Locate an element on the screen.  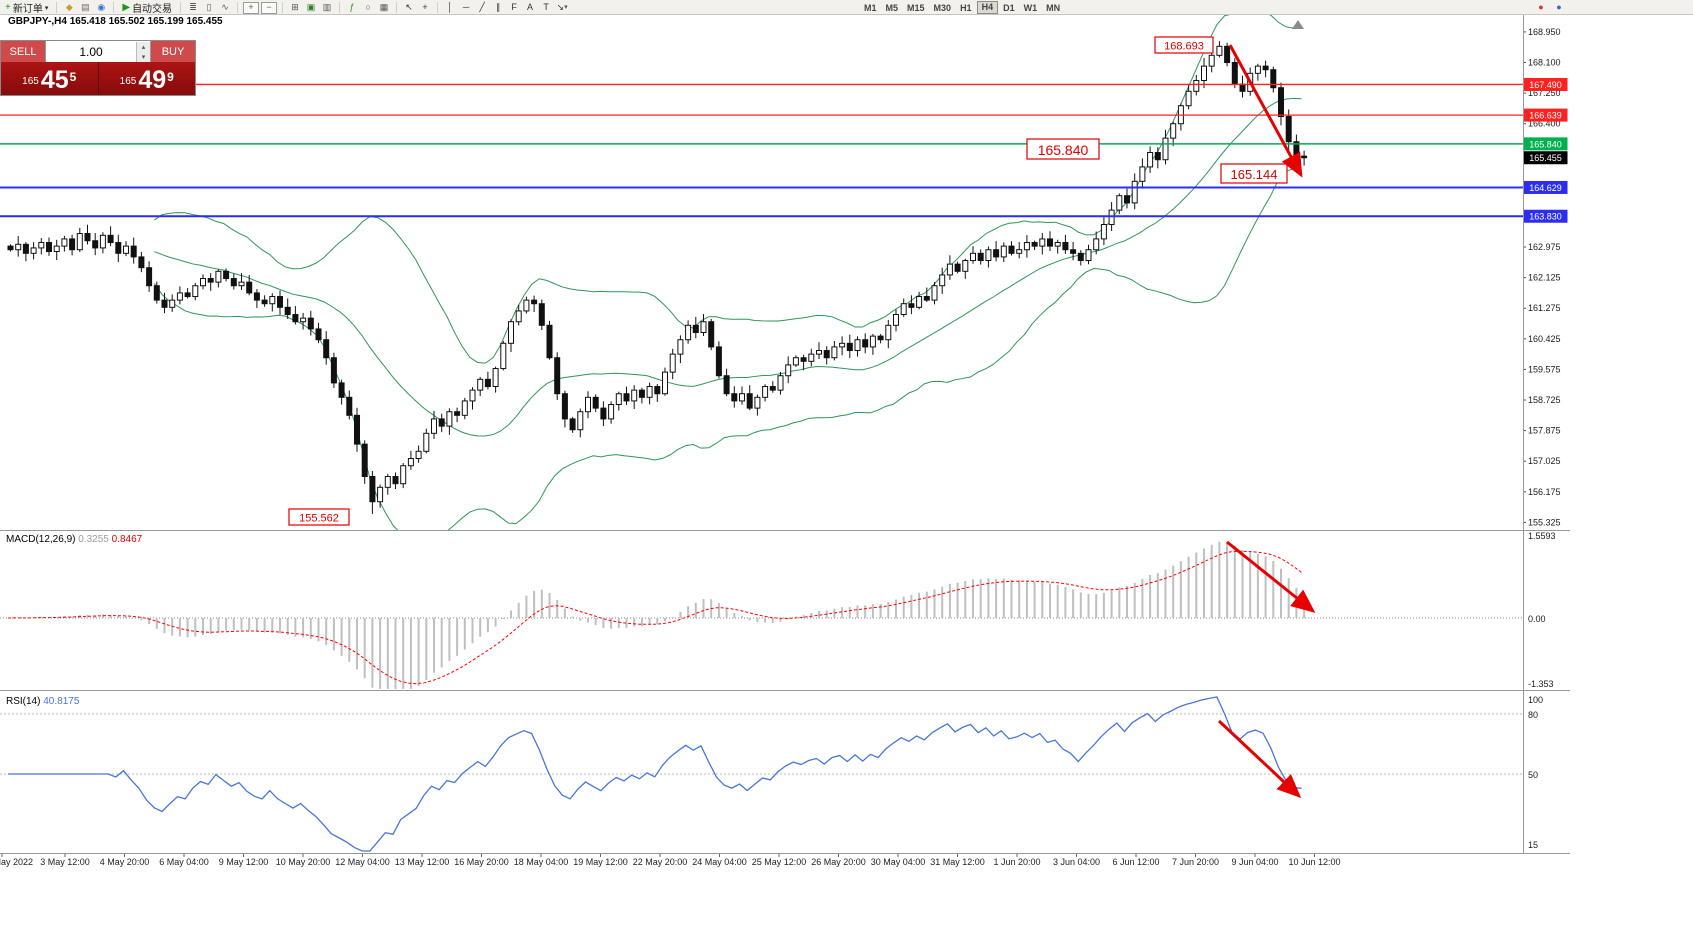
svg-text: 16 May 20:00 is located at coordinates (481, 862).